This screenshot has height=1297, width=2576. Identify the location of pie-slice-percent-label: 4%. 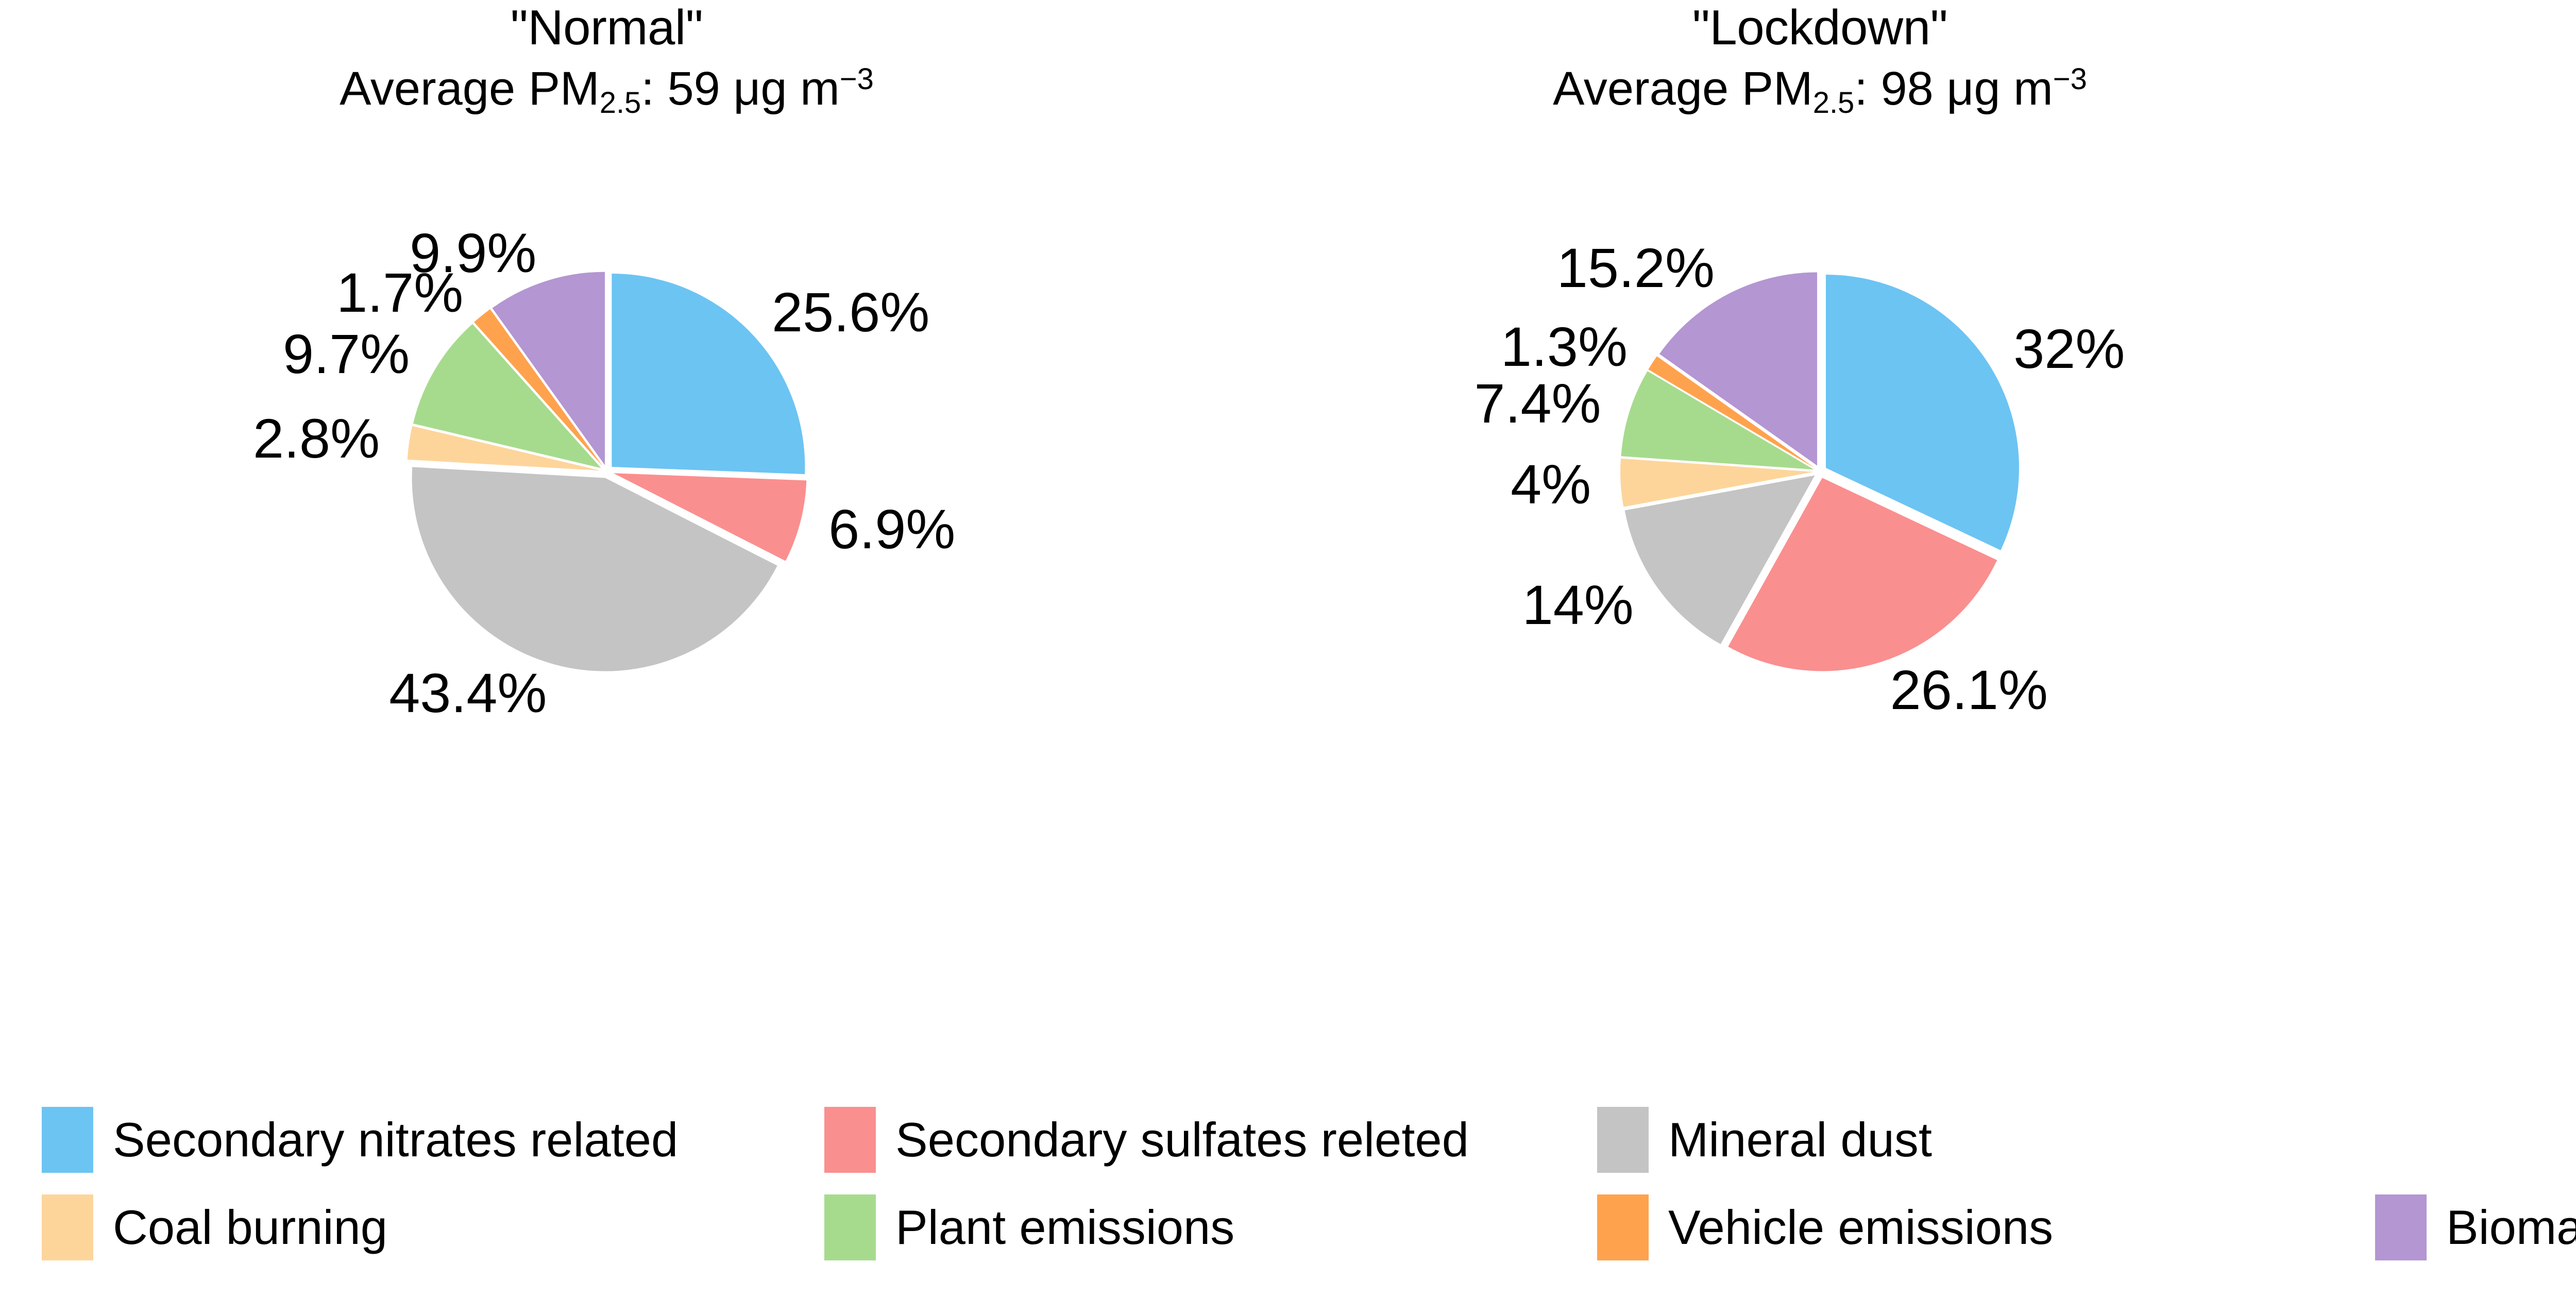
(1551, 484).